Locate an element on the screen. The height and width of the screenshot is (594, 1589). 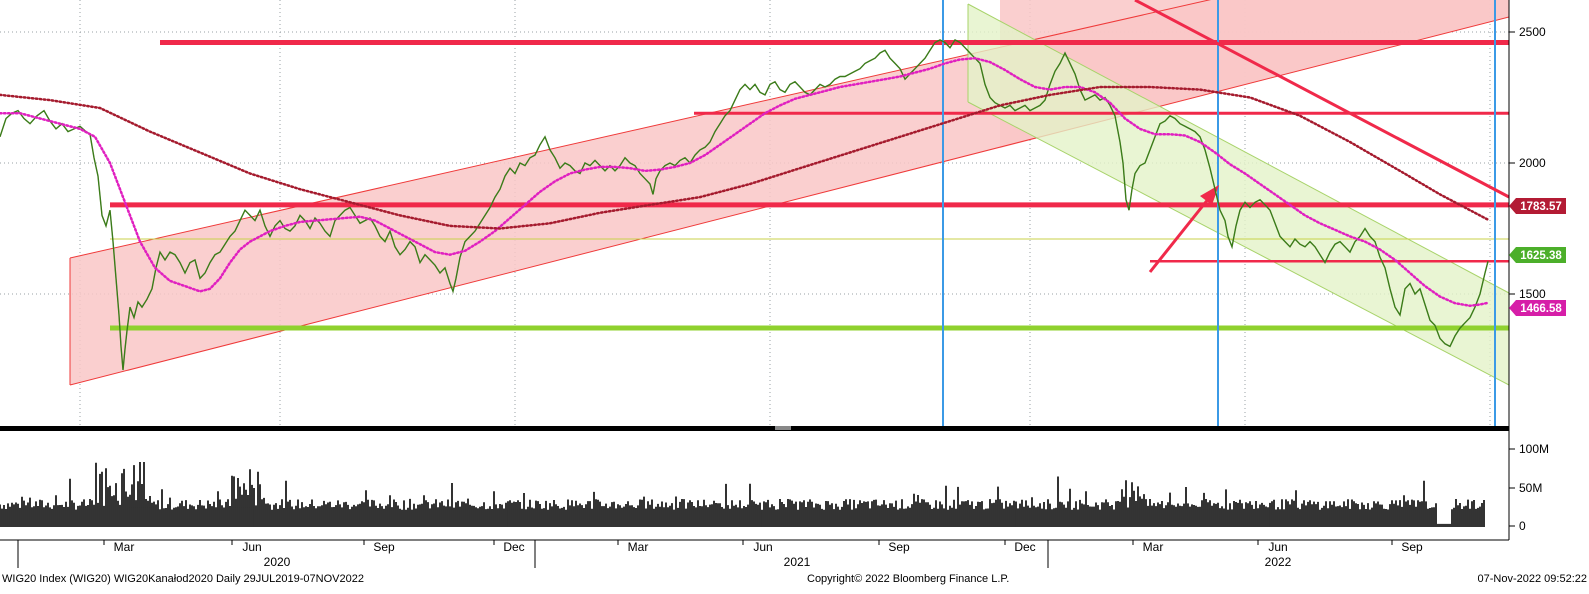
month-label-3: Dec is located at coordinates (513, 547).